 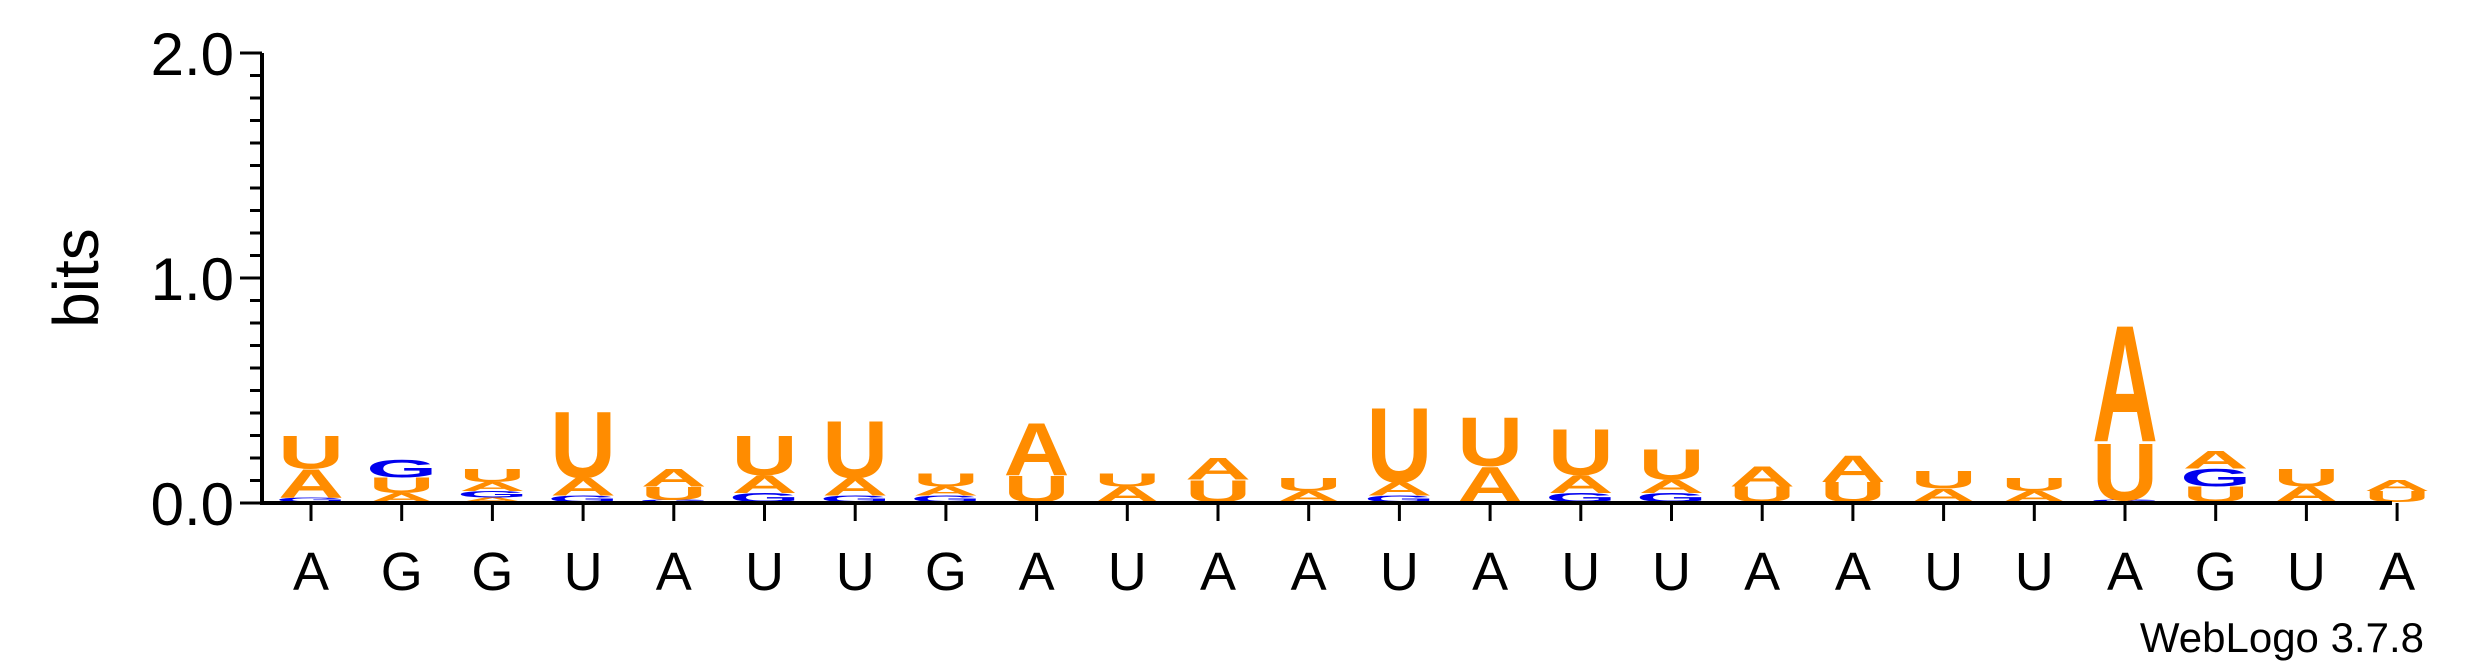 I want to click on footer-label: WebLogo 3.7.8, so click(x=2282, y=637).